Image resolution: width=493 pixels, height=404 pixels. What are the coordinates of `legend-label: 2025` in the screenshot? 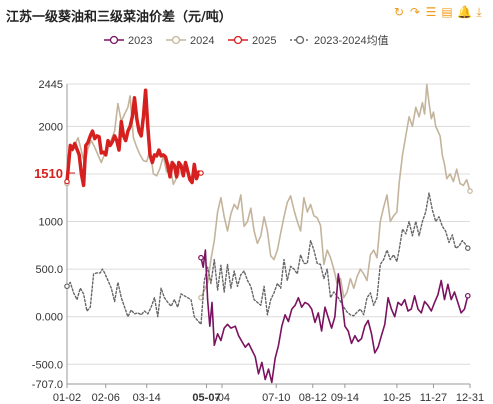 It's located at (264, 41).